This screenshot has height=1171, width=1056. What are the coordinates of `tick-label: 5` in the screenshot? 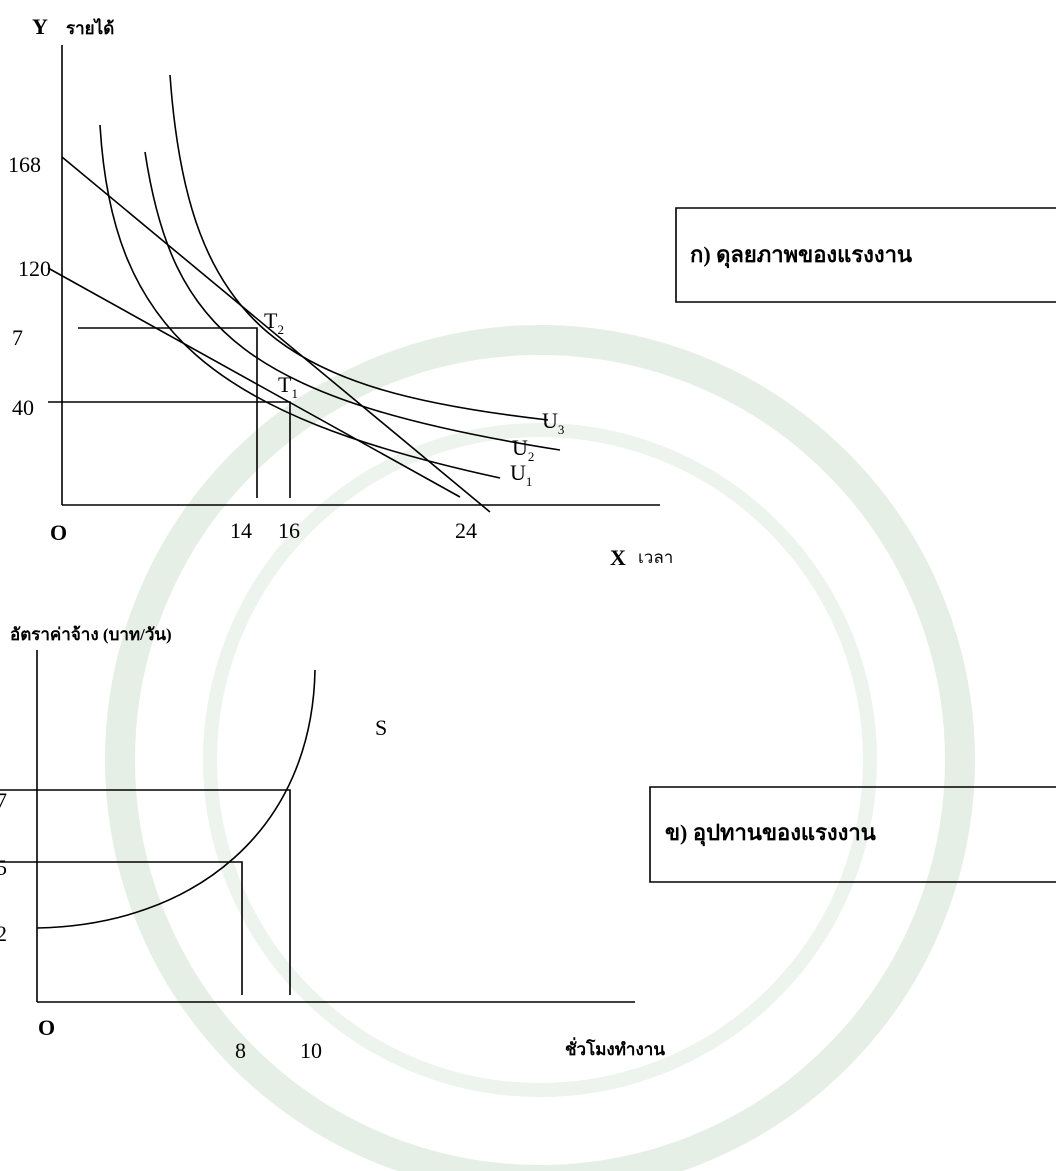 It's located at (3, 867).